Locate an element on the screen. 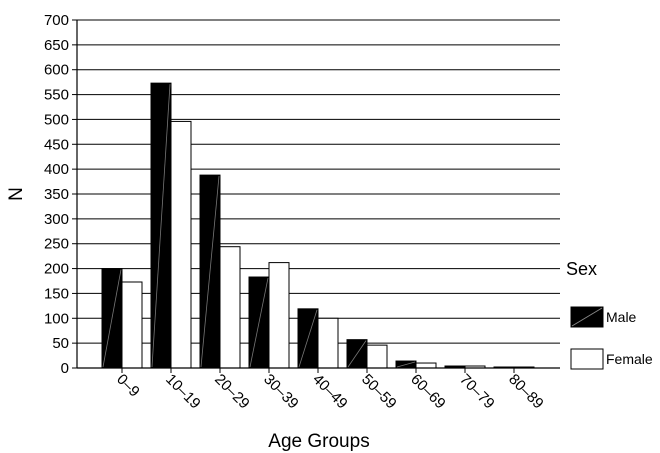  x-tick-label: 40–49 is located at coordinates (330, 392).